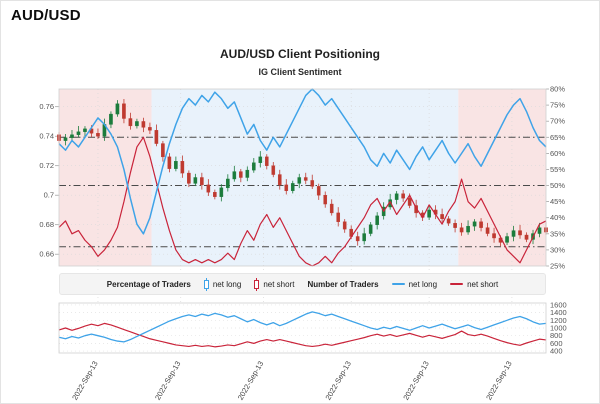 This screenshot has height=404, width=600. What do you see at coordinates (557, 249) in the screenshot?
I see `right-axis-tick-label: 30%` at bounding box center [557, 249].